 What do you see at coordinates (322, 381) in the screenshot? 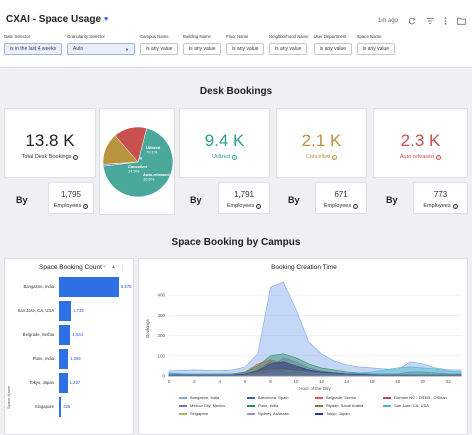
I see `x-tick-label: 12` at bounding box center [322, 381].